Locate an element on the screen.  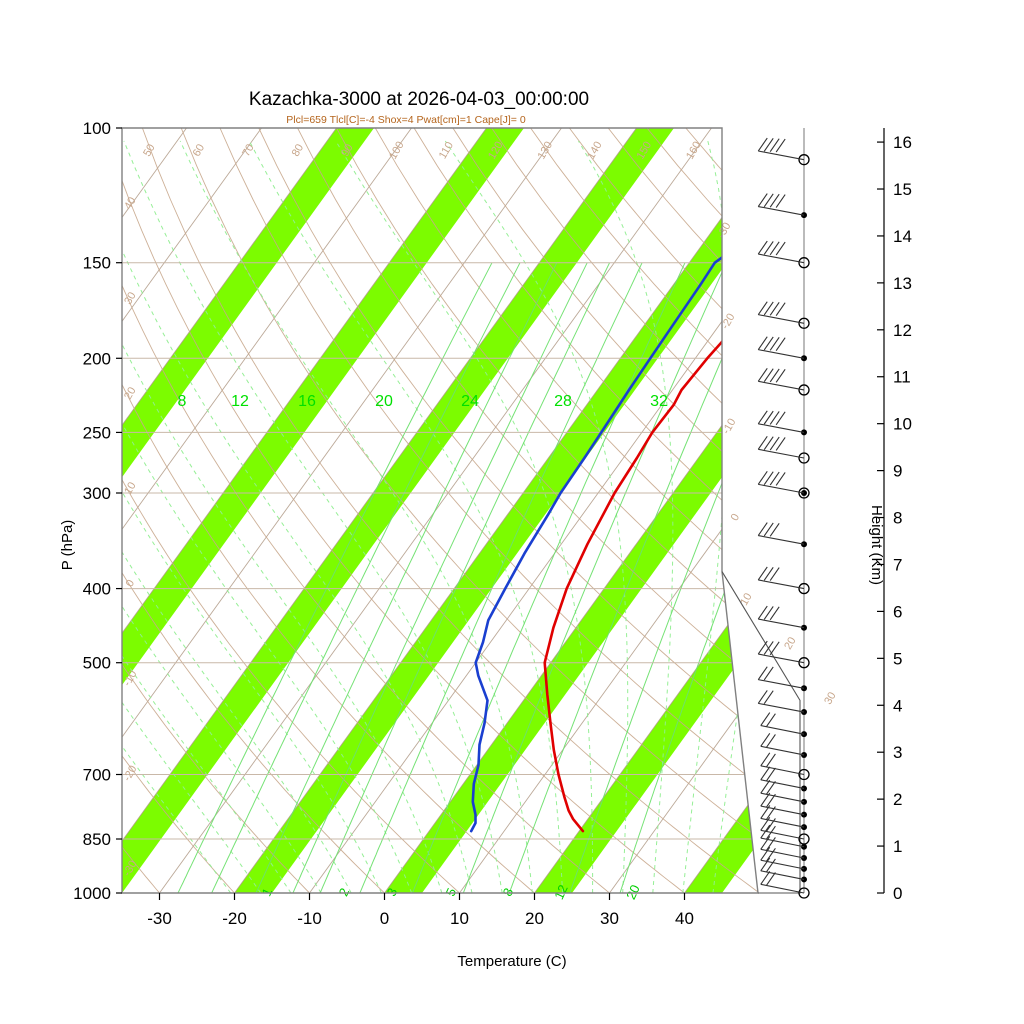
dry-adiabat-label: 90 is located at coordinates (347, 150).